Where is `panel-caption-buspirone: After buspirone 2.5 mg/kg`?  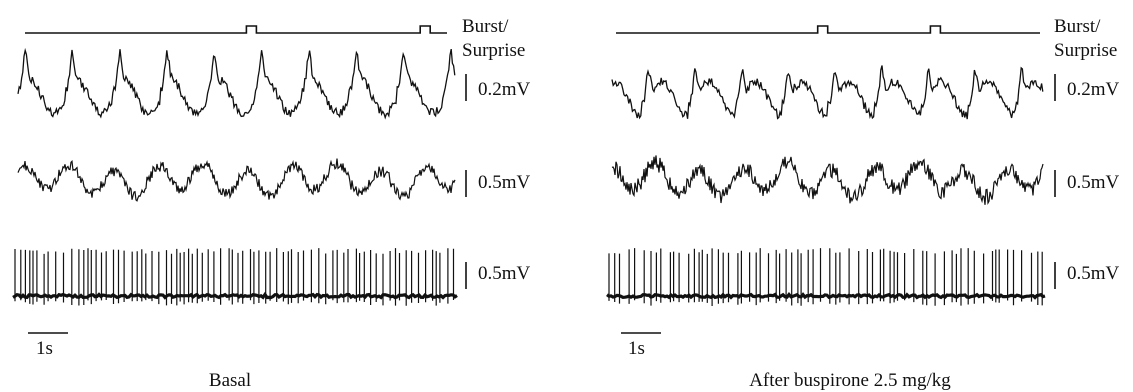 panel-caption-buspirone: After buspirone 2.5 mg/kg is located at coordinates (850, 380).